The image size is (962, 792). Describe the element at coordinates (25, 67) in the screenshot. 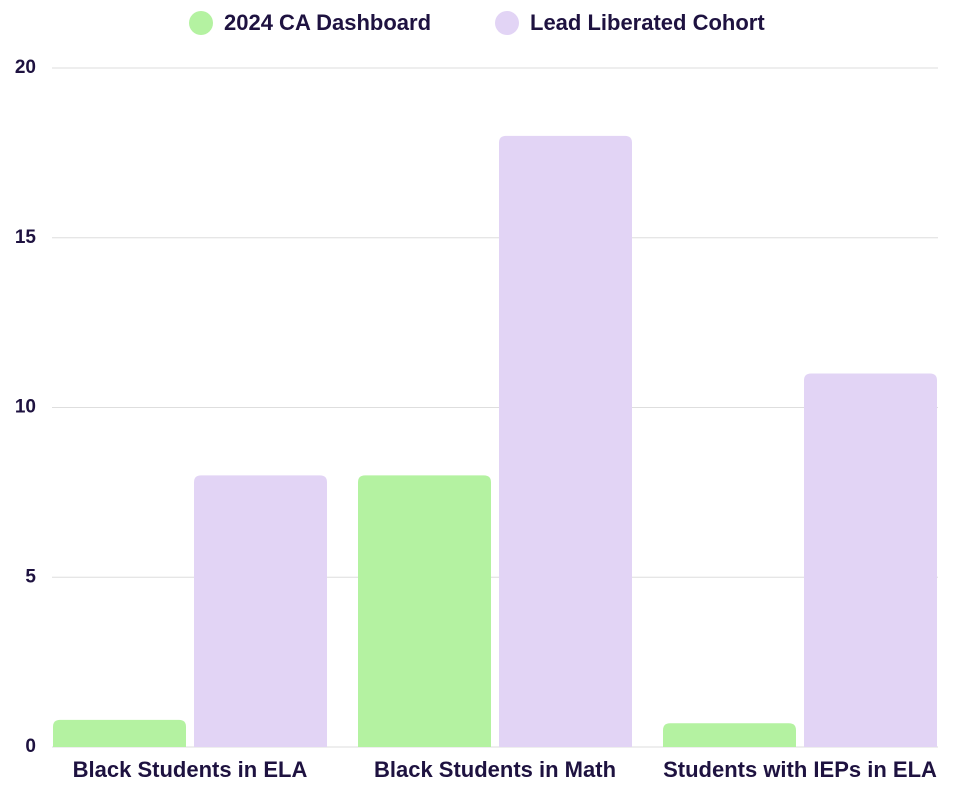

I see `y-tick-label: 20` at that location.